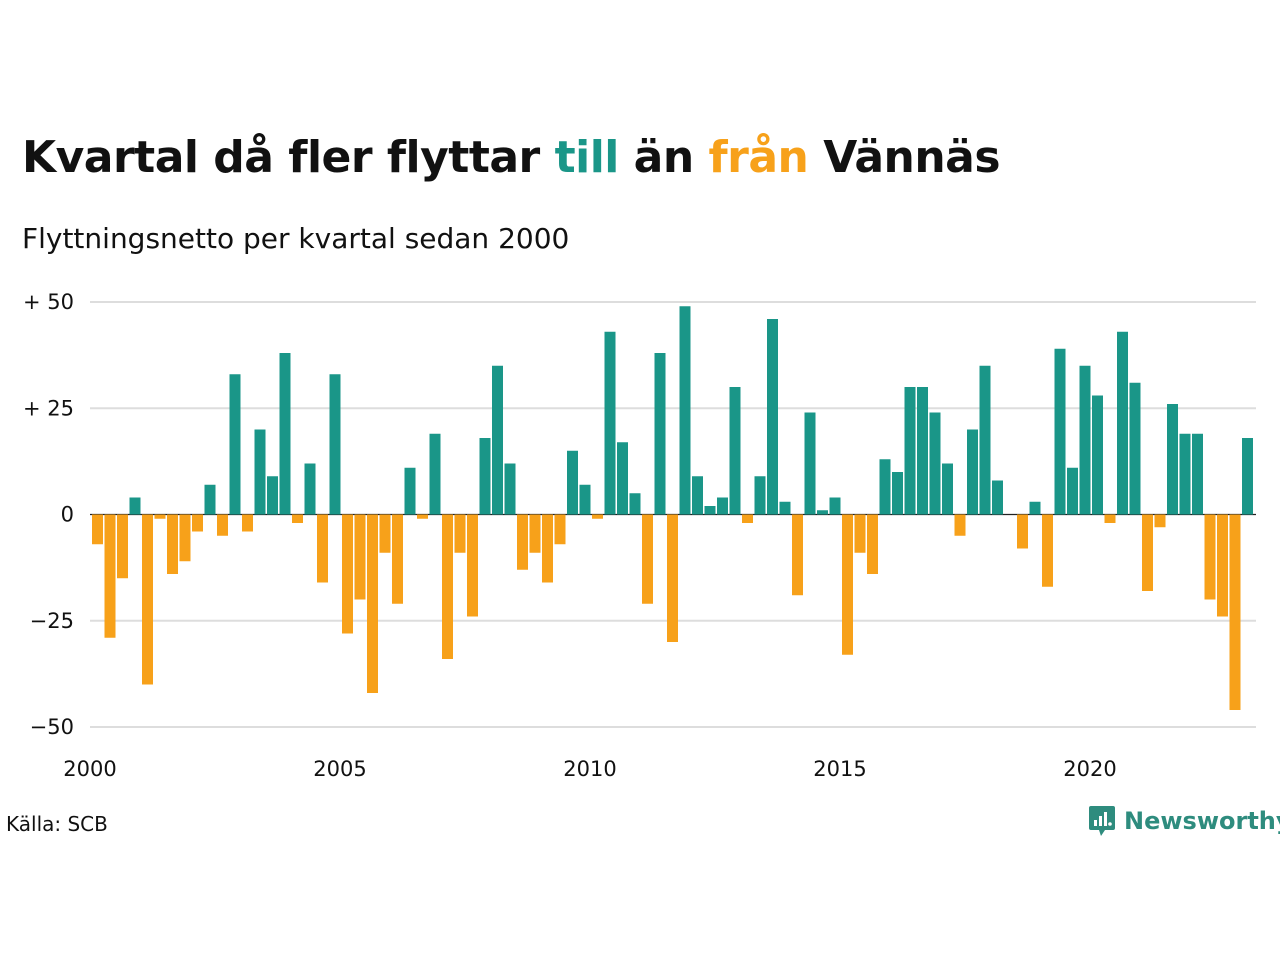 This screenshot has height=960, width=1280. I want to click on title-part-3: Vännäs, so click(904, 157).